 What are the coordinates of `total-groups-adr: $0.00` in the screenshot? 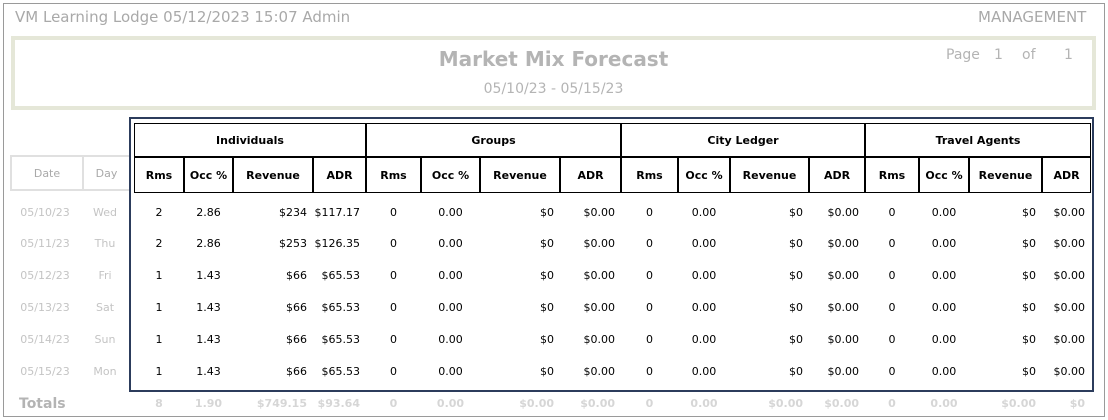 It's located at (597, 403).